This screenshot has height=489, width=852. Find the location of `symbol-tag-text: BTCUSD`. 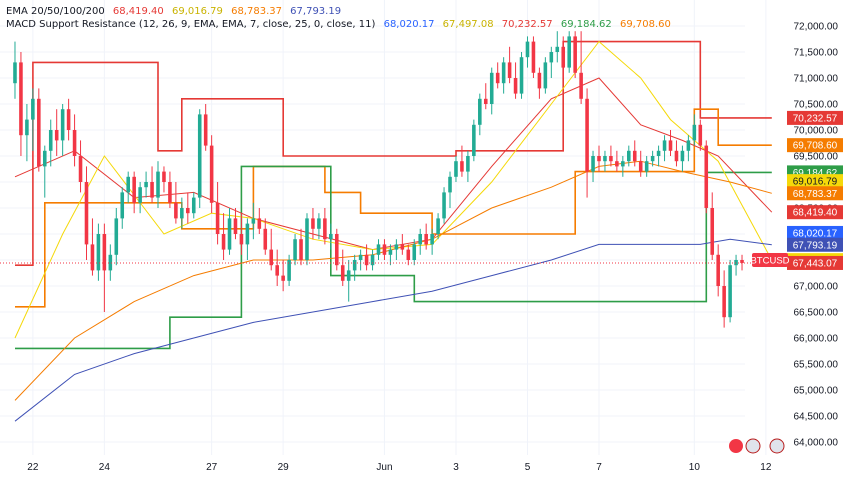

symbol-tag-text: BTCUSD is located at coordinates (769, 261).